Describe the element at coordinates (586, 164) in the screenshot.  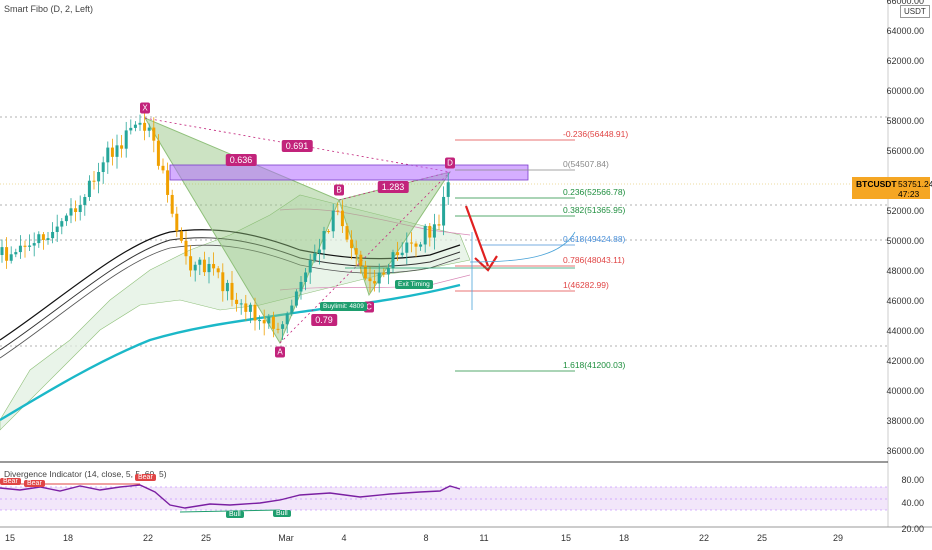
I see `fib-label: 0(54507.84)` at that location.